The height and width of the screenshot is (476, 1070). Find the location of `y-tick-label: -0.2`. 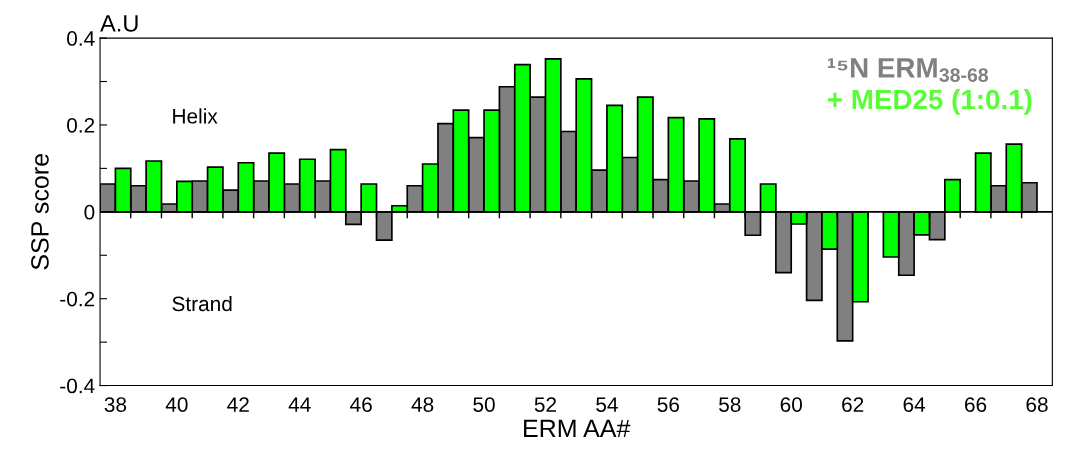

y-tick-label: -0.2 is located at coordinates (77, 299).